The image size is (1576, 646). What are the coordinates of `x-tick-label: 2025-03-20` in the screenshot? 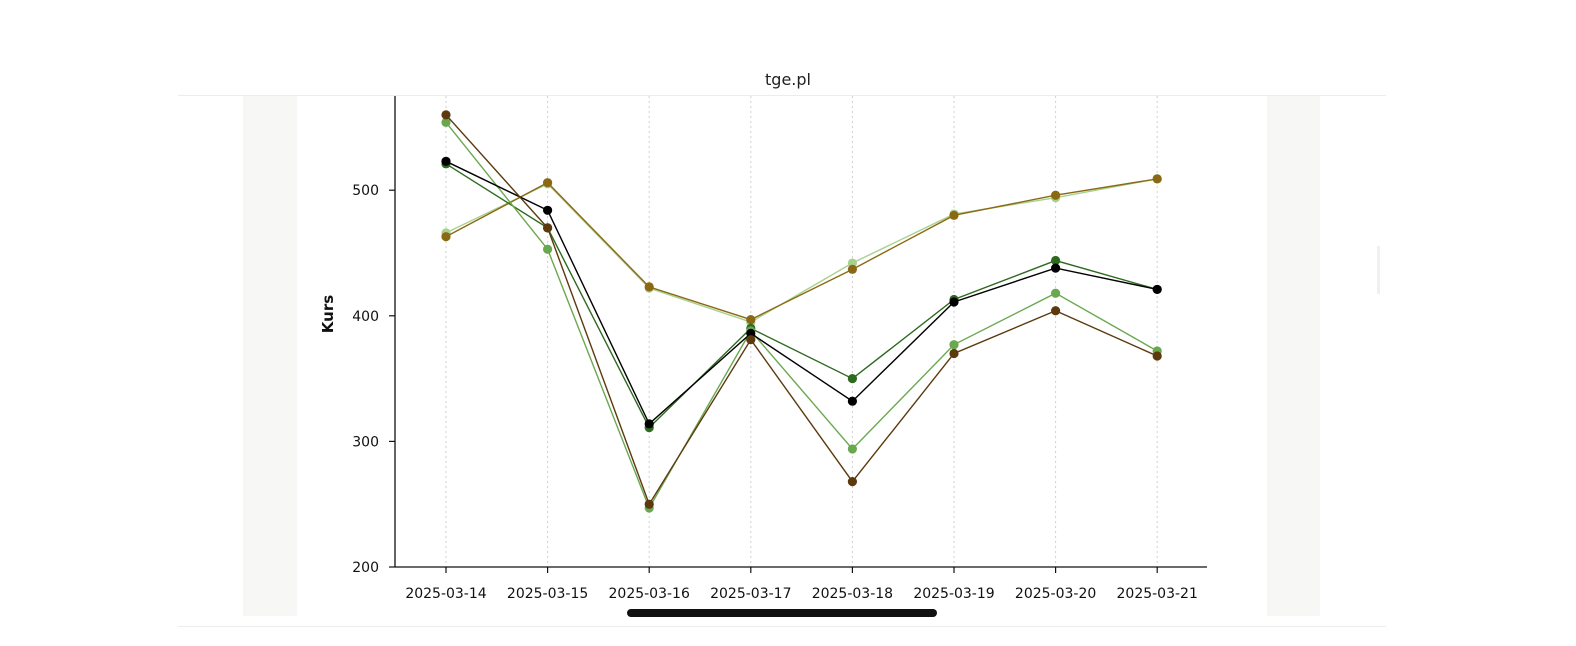 It's located at (1055, 594).